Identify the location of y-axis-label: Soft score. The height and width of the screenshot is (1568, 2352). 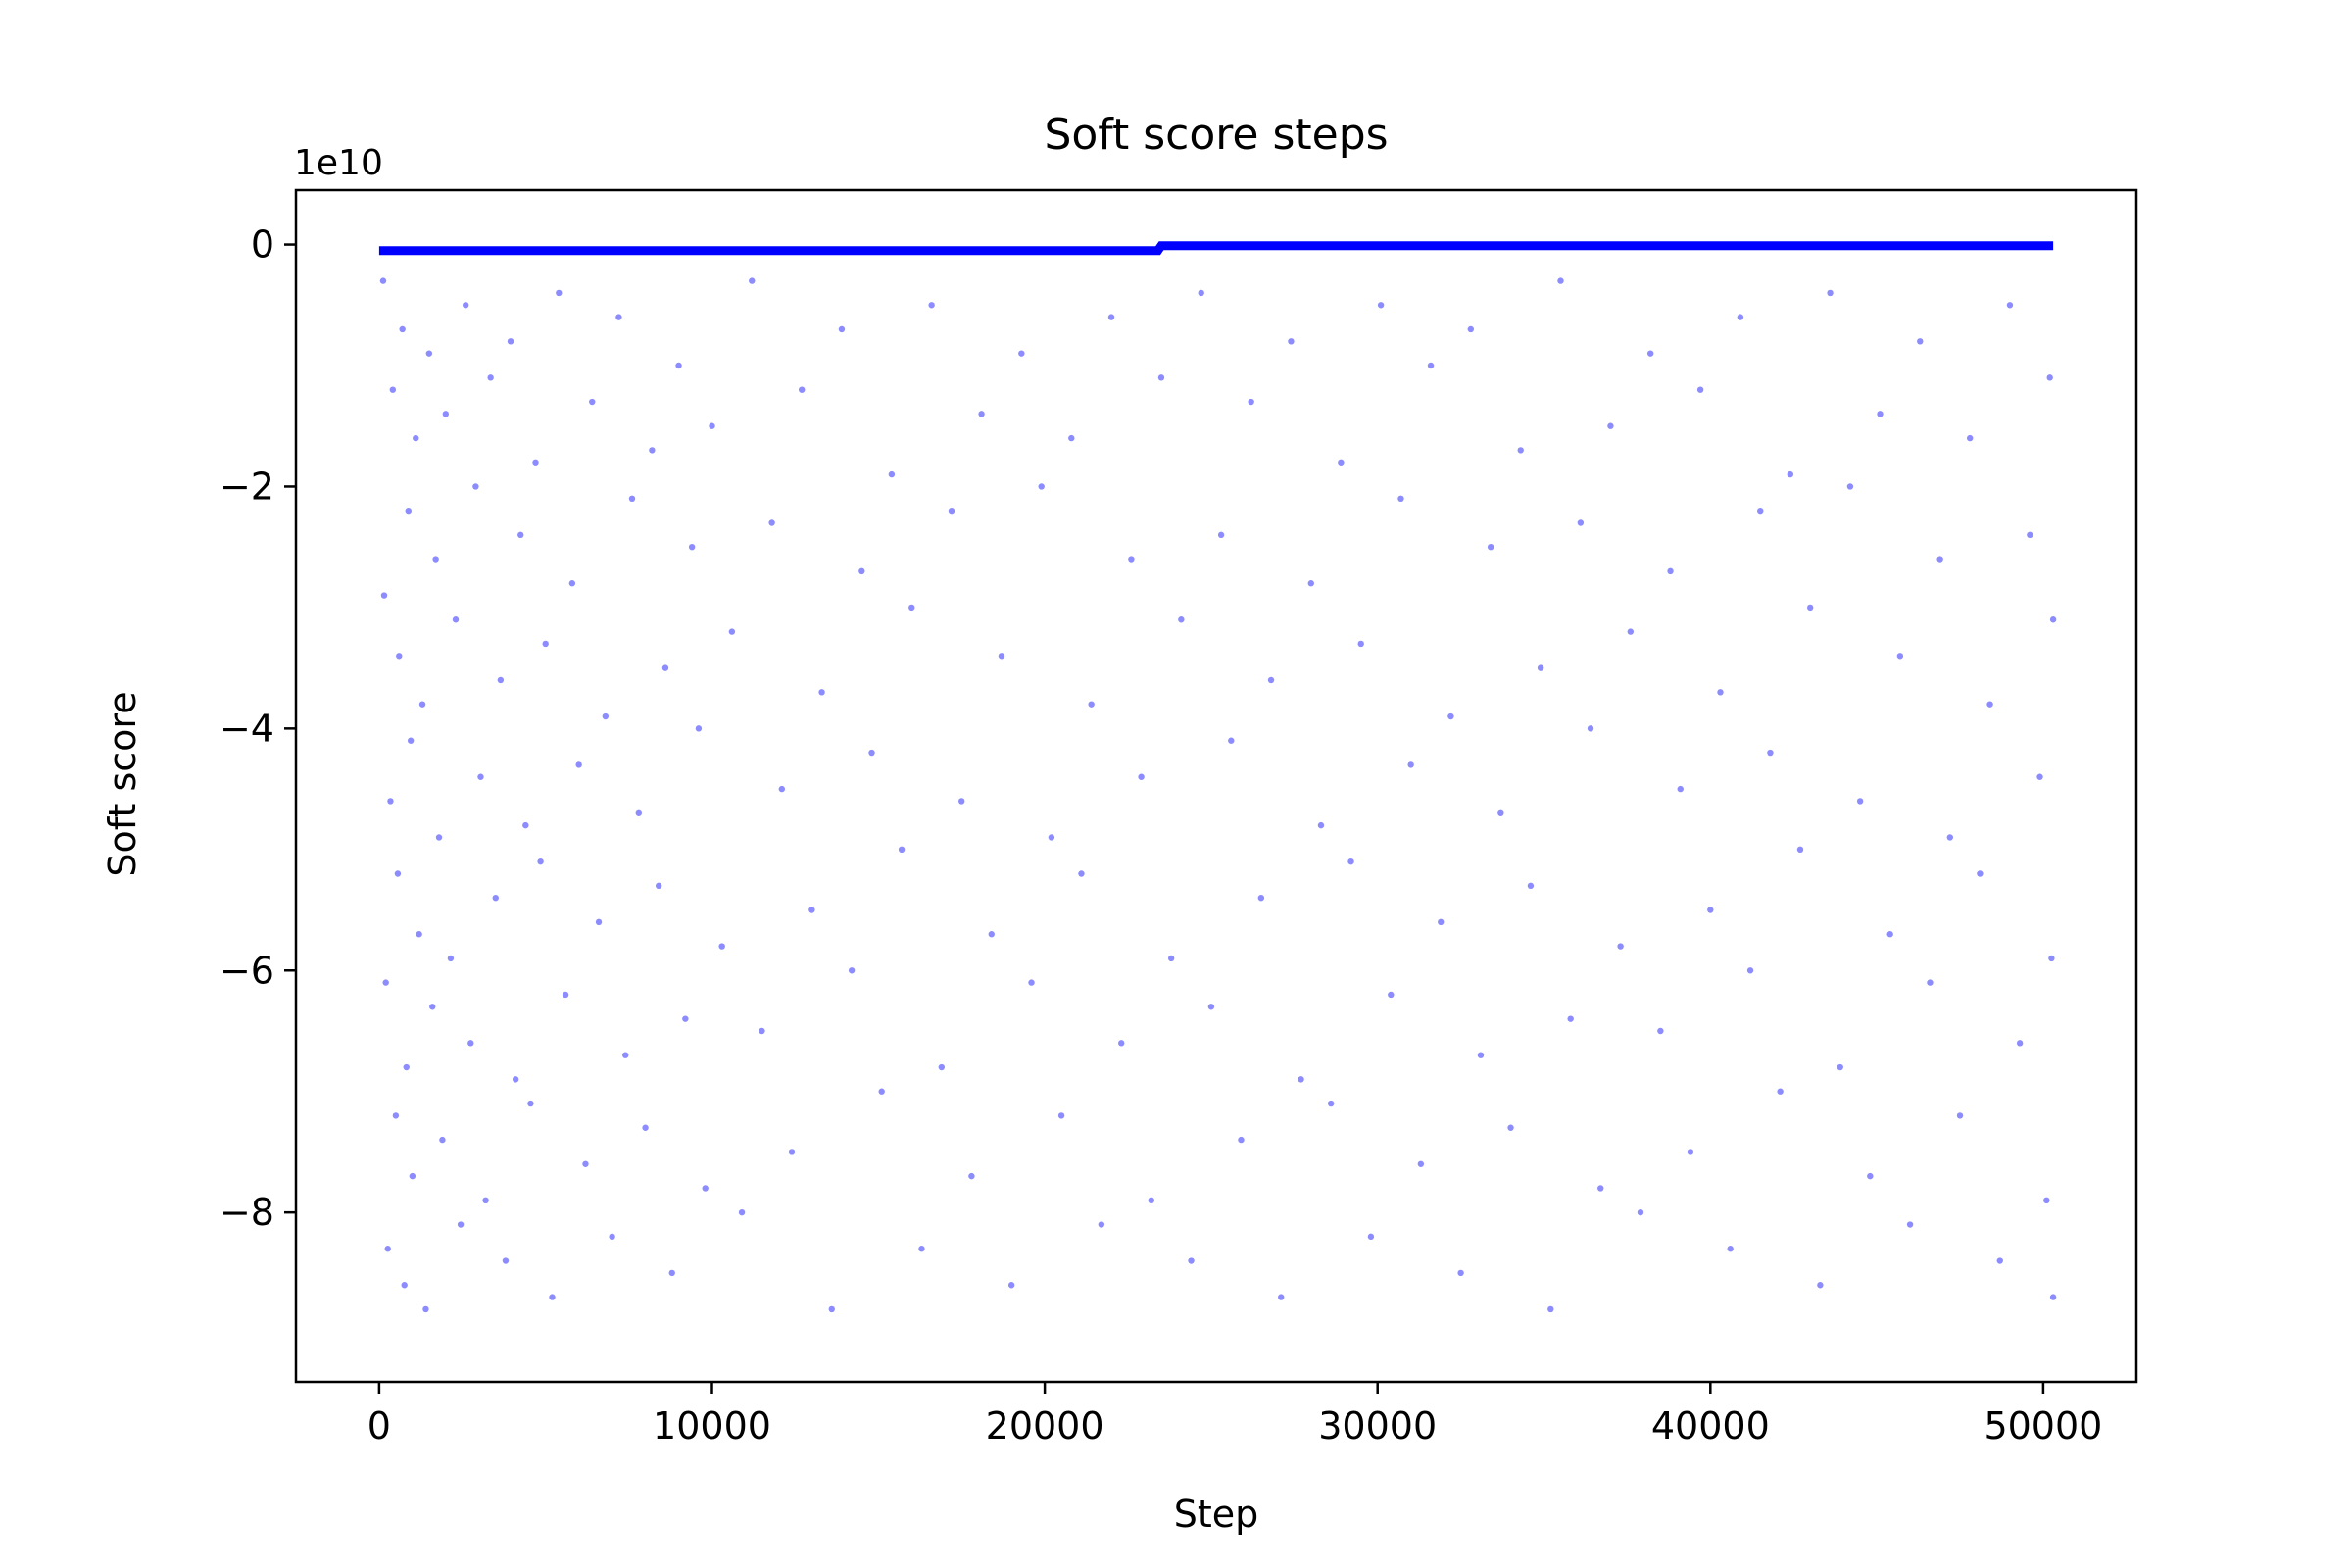
(122, 783).